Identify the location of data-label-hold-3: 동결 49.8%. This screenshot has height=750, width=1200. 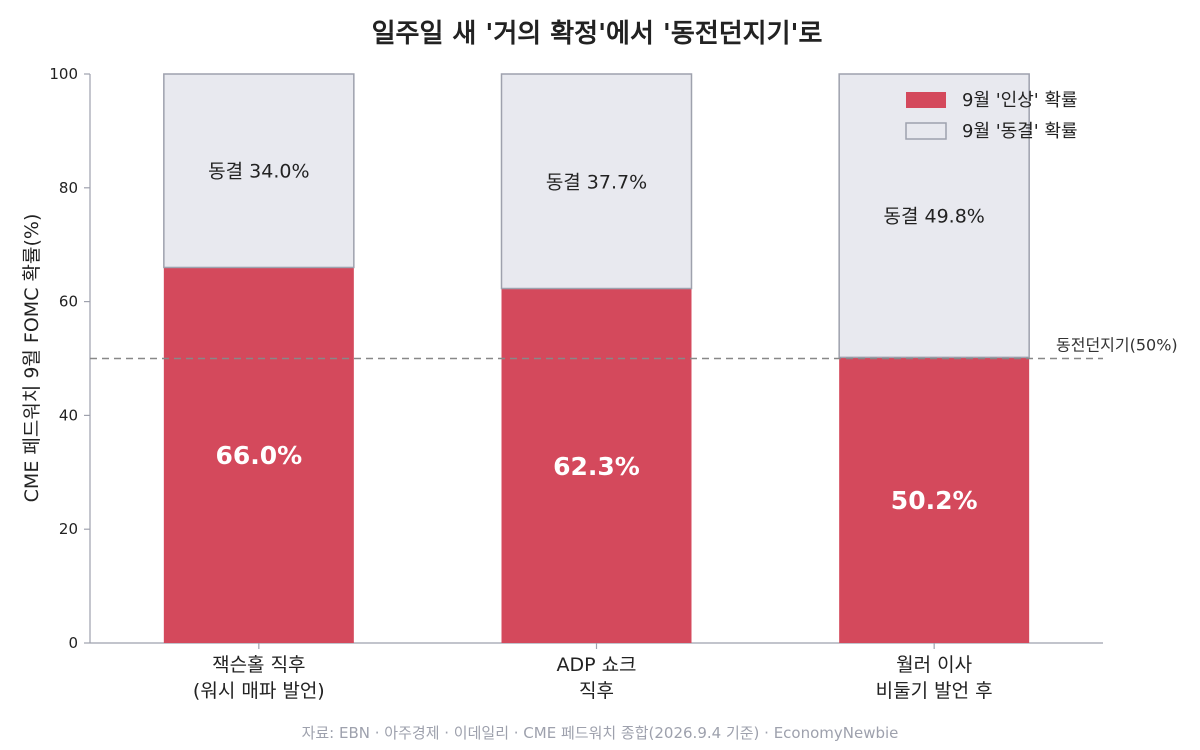
(933, 217).